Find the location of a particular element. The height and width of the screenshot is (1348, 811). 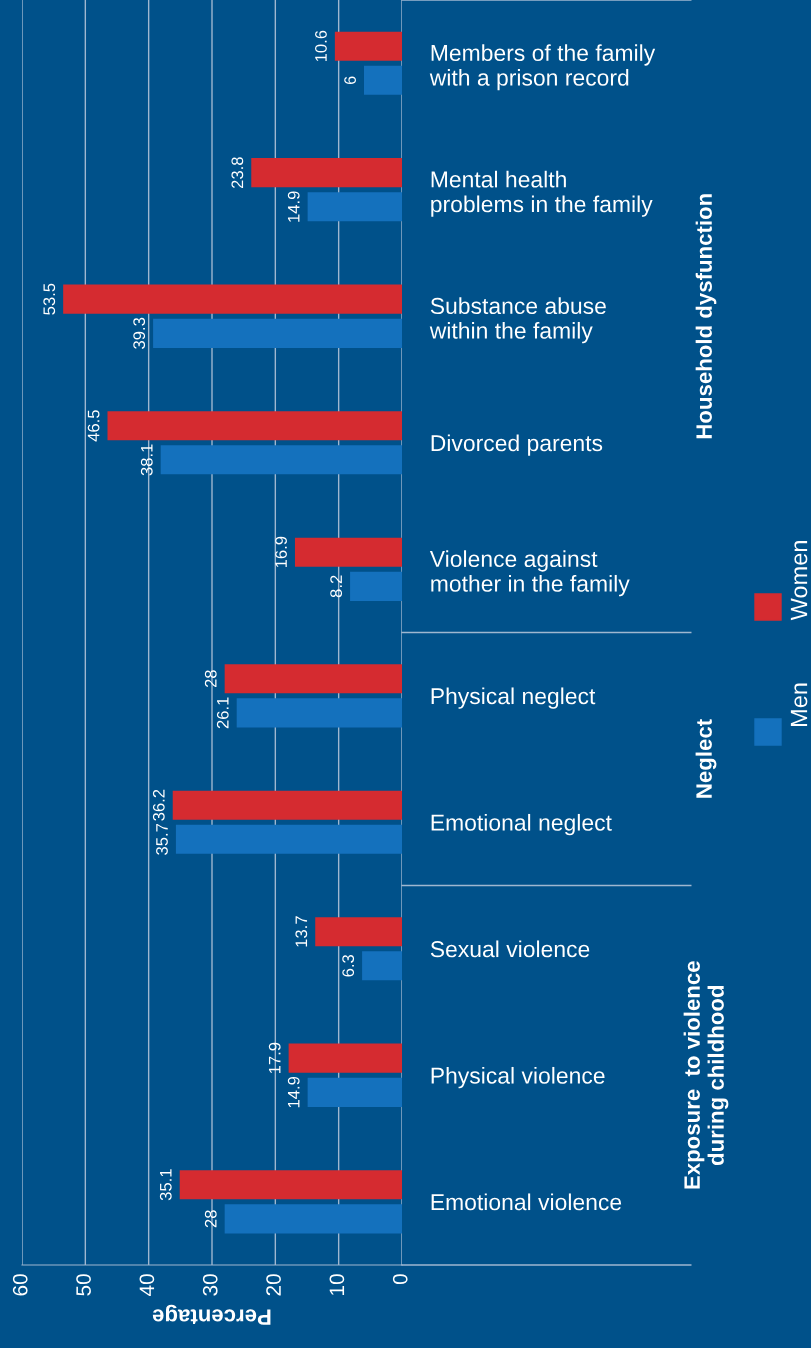

x-tick-label: 30 is located at coordinates (210, 1285).